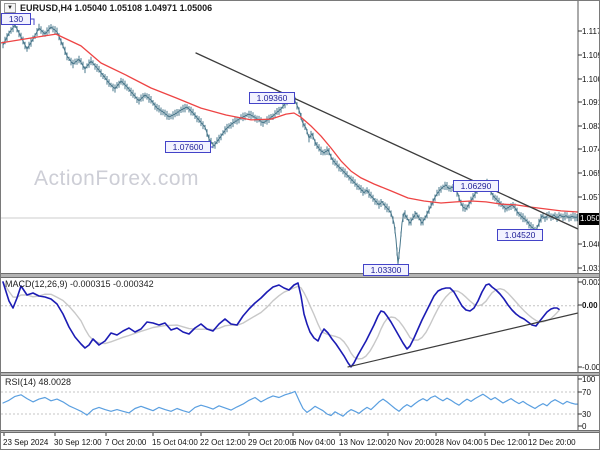  I want to click on swing-price-label: 1.07600, so click(188, 147).